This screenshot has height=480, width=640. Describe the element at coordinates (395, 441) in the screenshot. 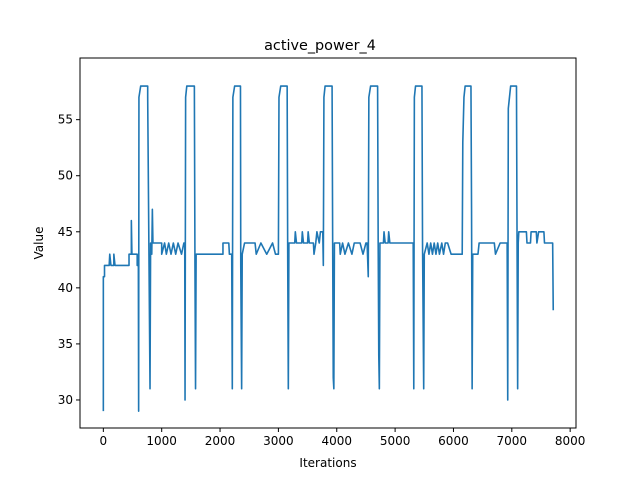

I see `x-tick-label: 5000` at that location.